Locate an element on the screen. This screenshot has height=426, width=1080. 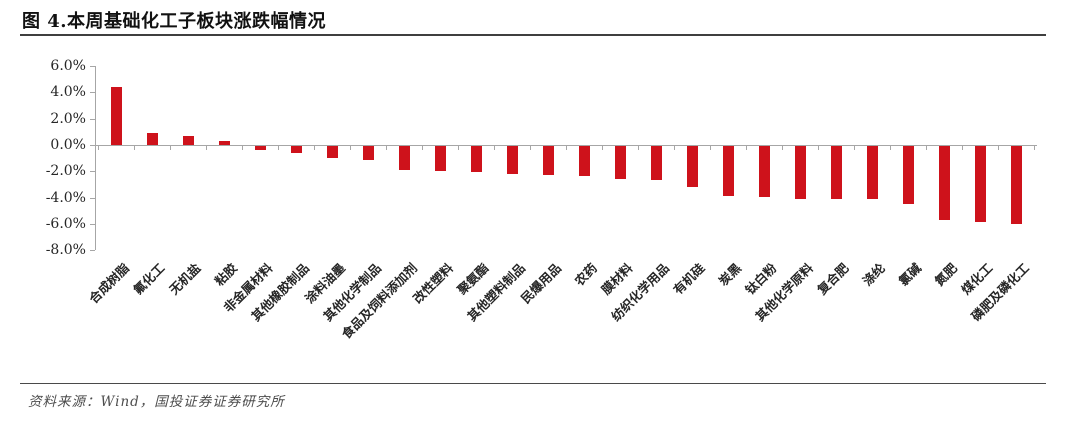
y-axis-tick-label: 4.0% is located at coordinates (68, 92).